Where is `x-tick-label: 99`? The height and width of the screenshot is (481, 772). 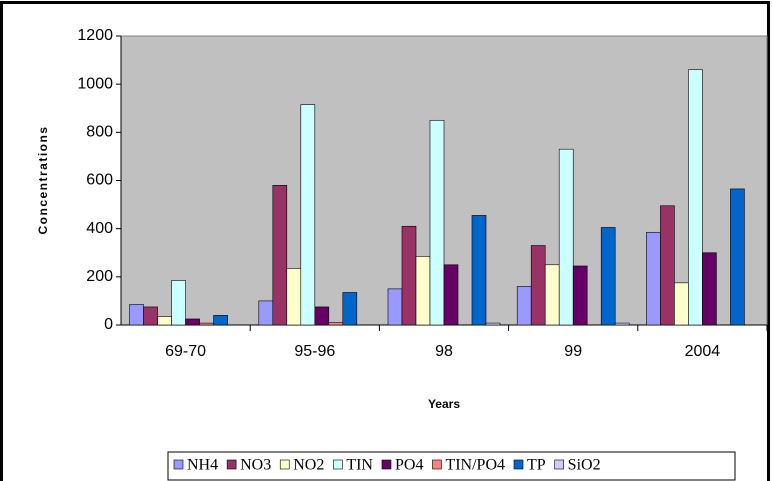
x-tick-label: 99 is located at coordinates (573, 351).